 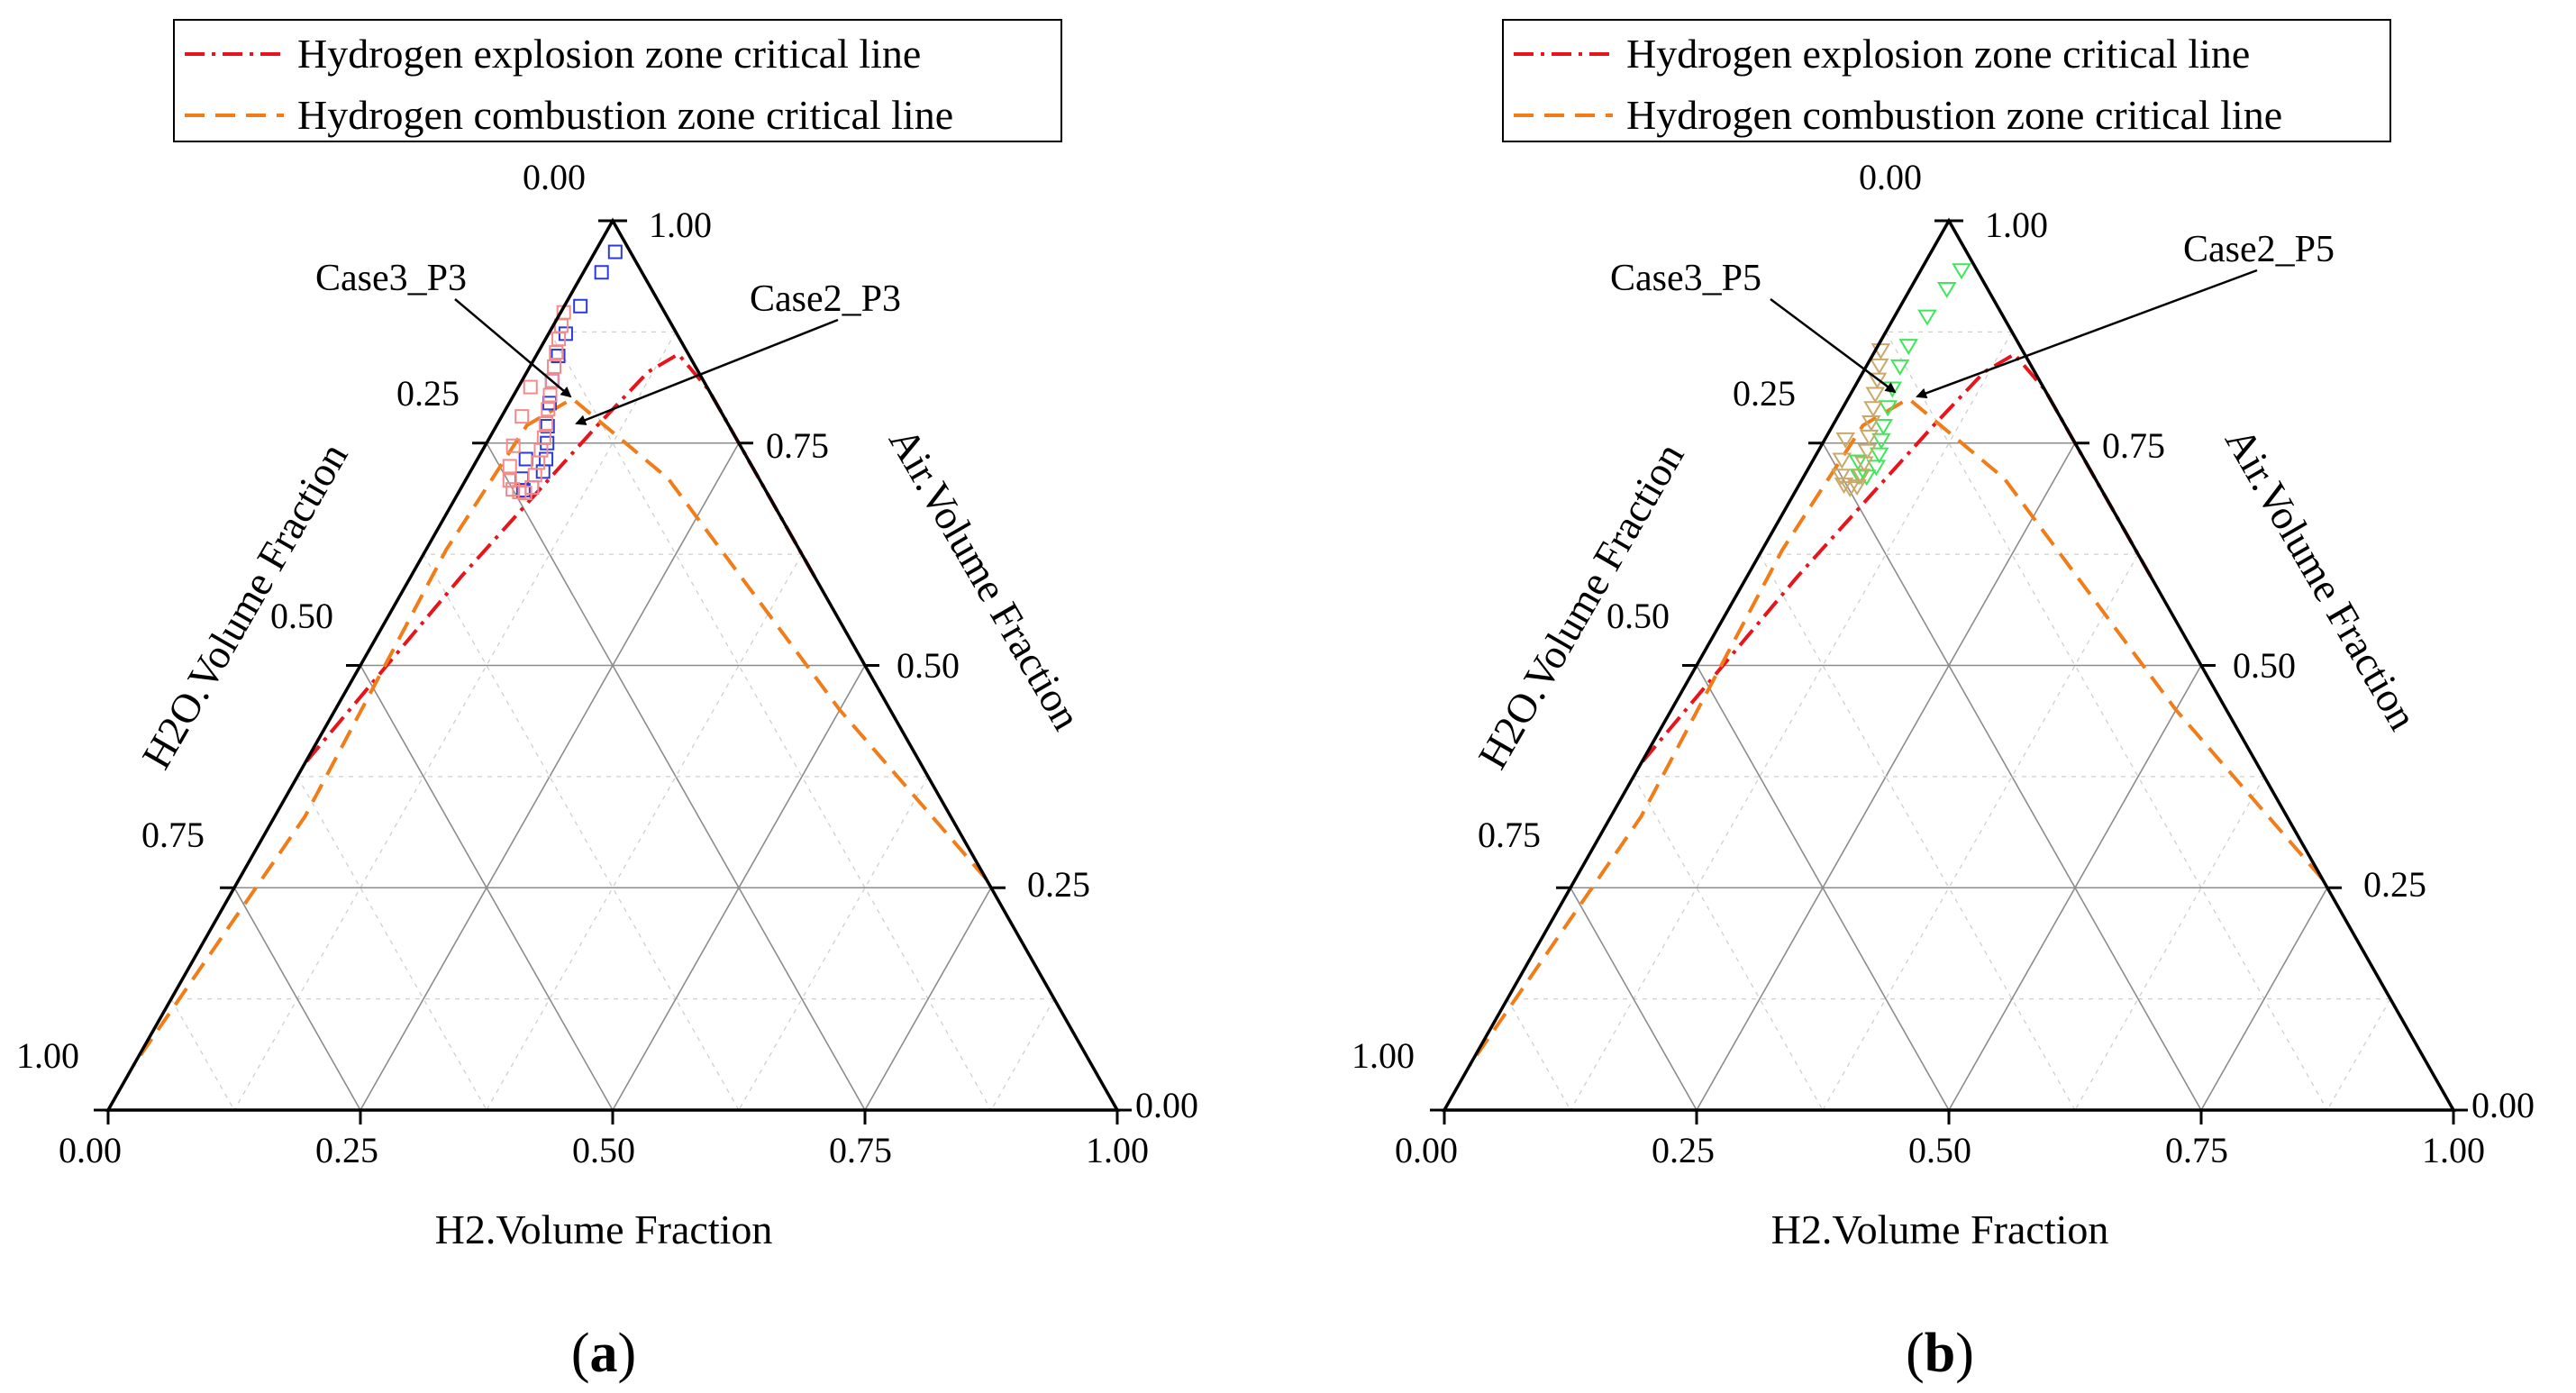 I want to click on annotation-case2: Case2_P3, so click(x=738, y=351).